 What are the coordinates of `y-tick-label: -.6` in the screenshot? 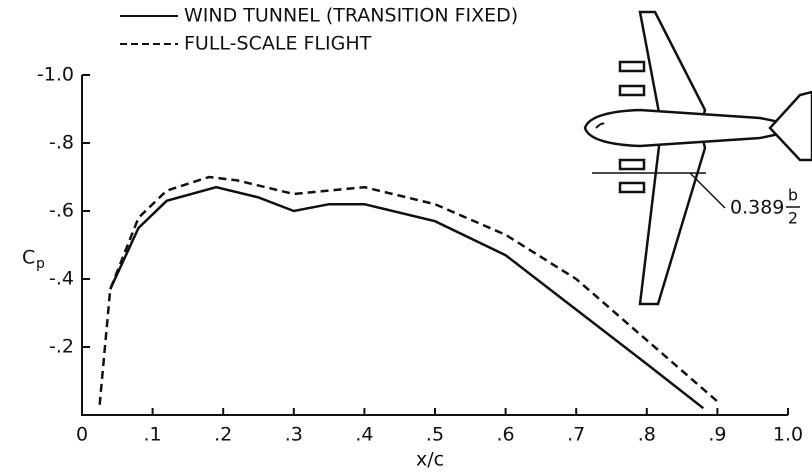 It's located at (61, 211).